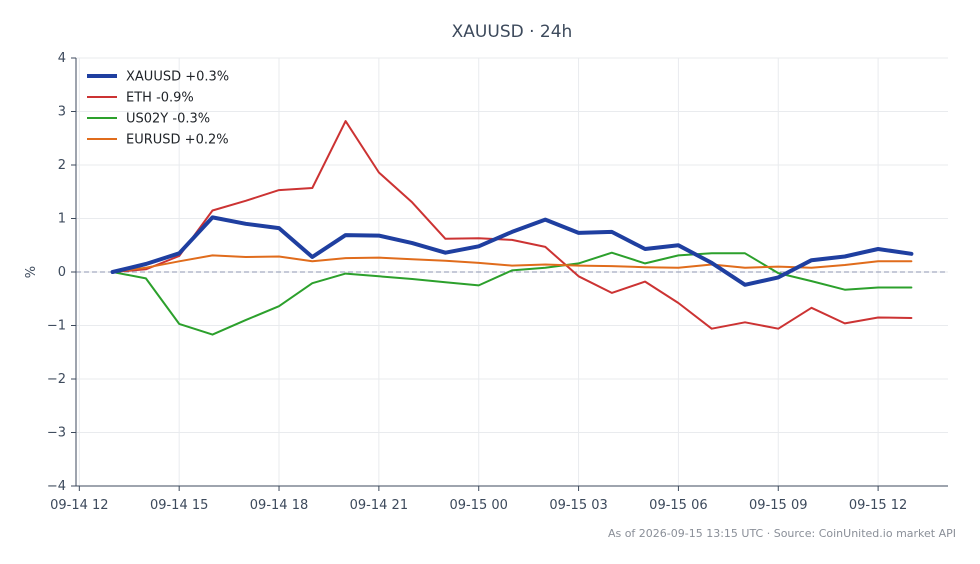  I want to click on y-tick-label: −3, so click(56, 433).